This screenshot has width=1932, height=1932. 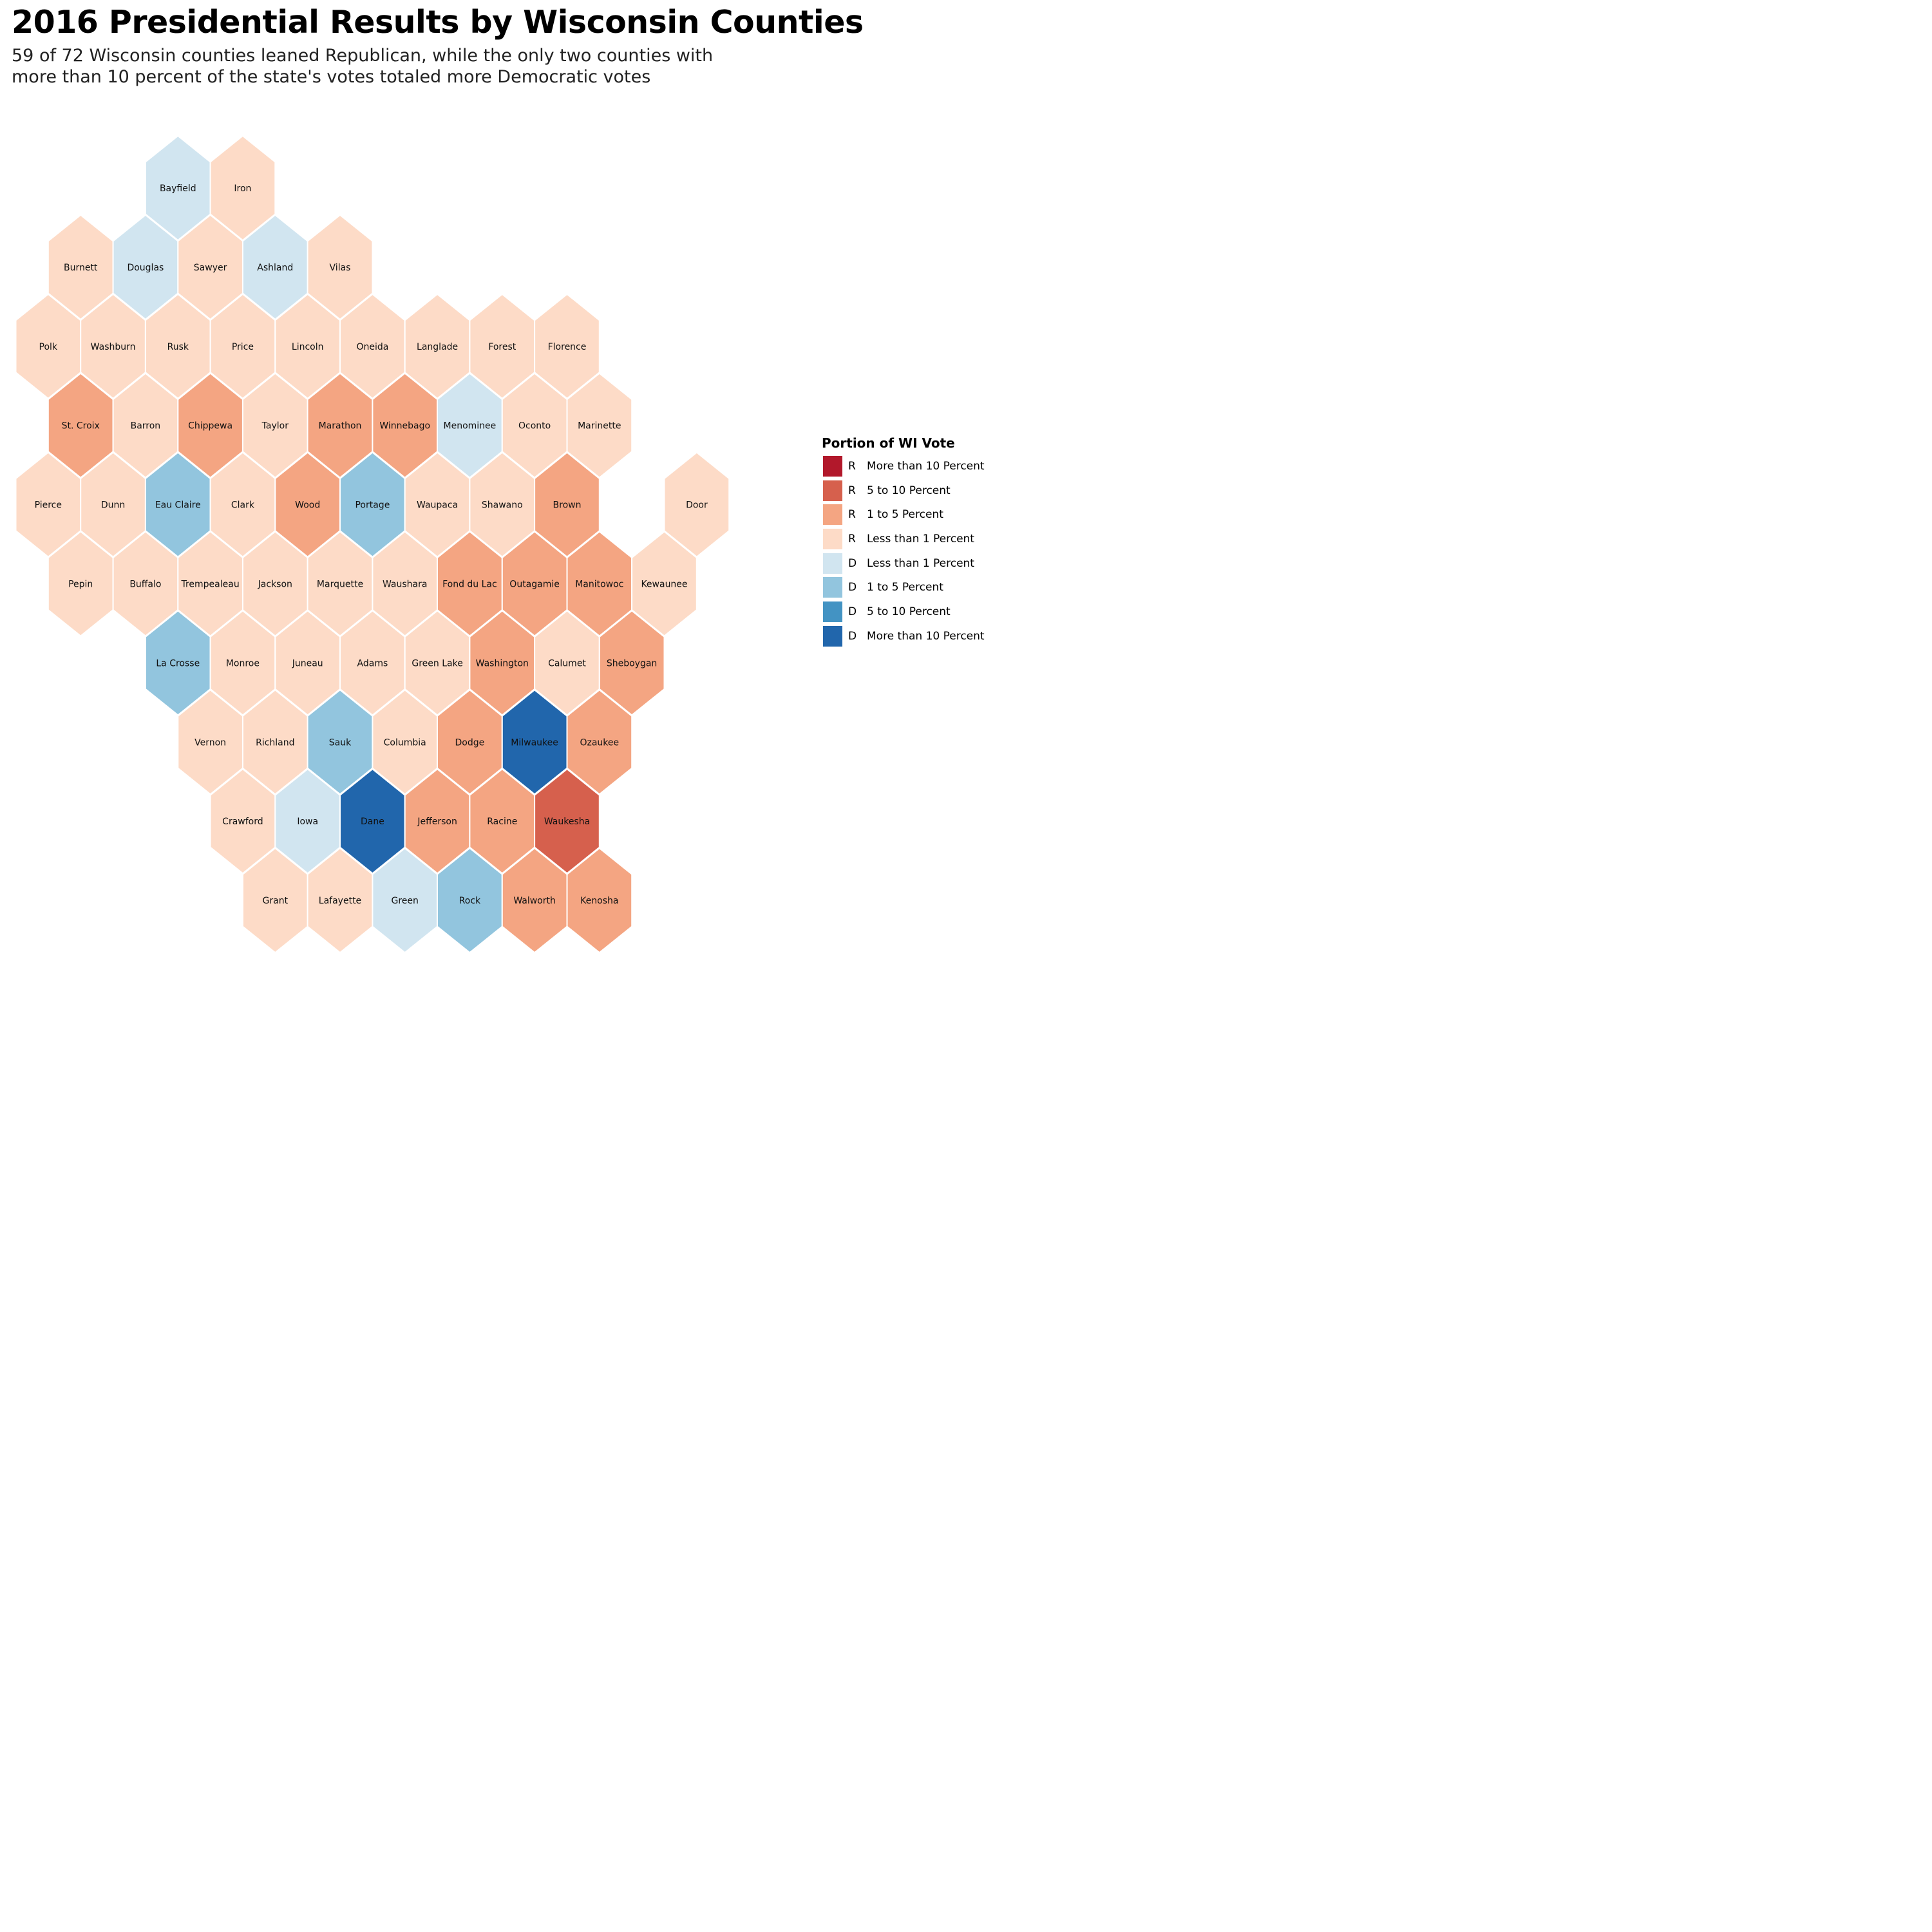 I want to click on county-label: Washington, so click(x=502, y=663).